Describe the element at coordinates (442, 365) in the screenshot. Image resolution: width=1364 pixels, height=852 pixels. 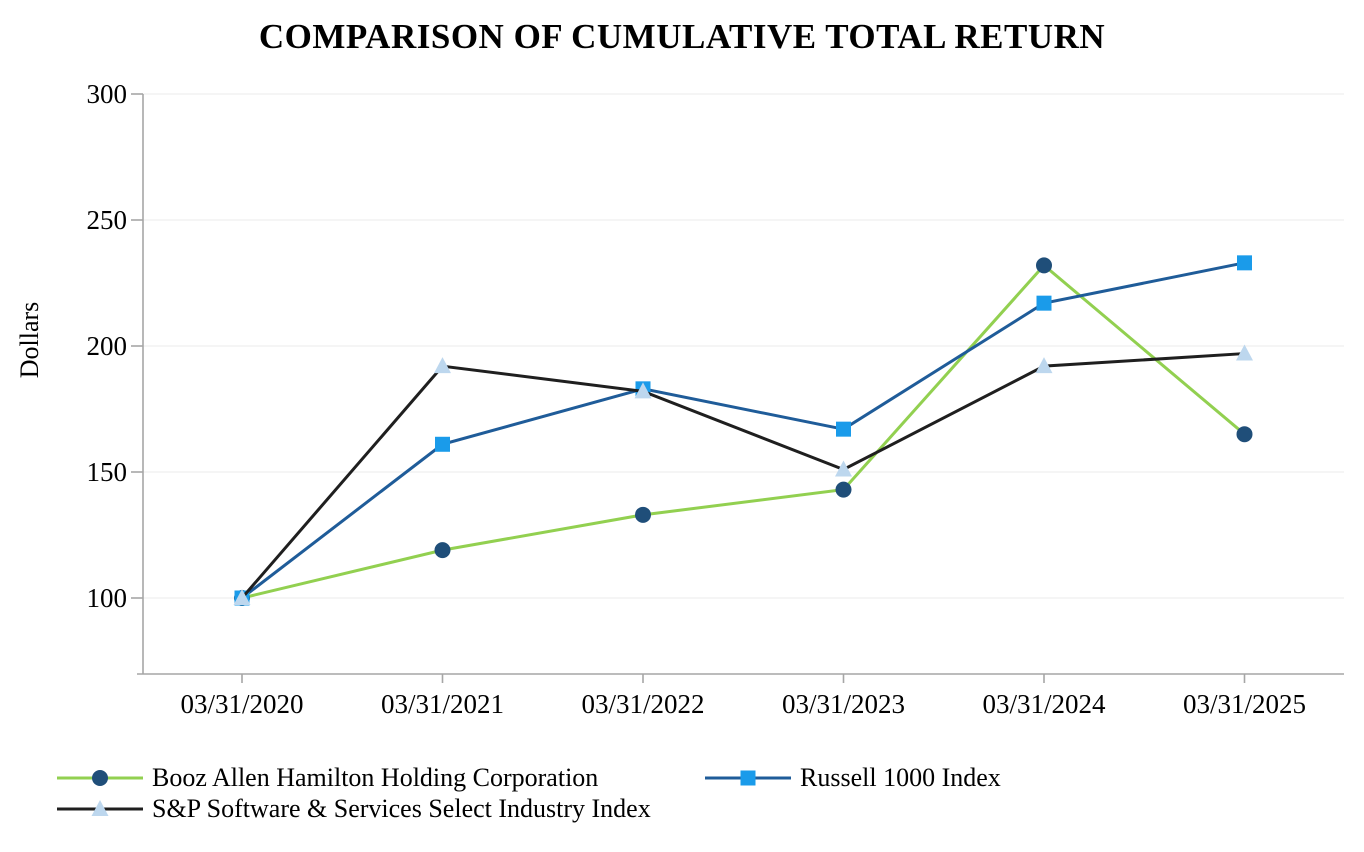
I see `series-2-point-1-marker-icon` at that location.